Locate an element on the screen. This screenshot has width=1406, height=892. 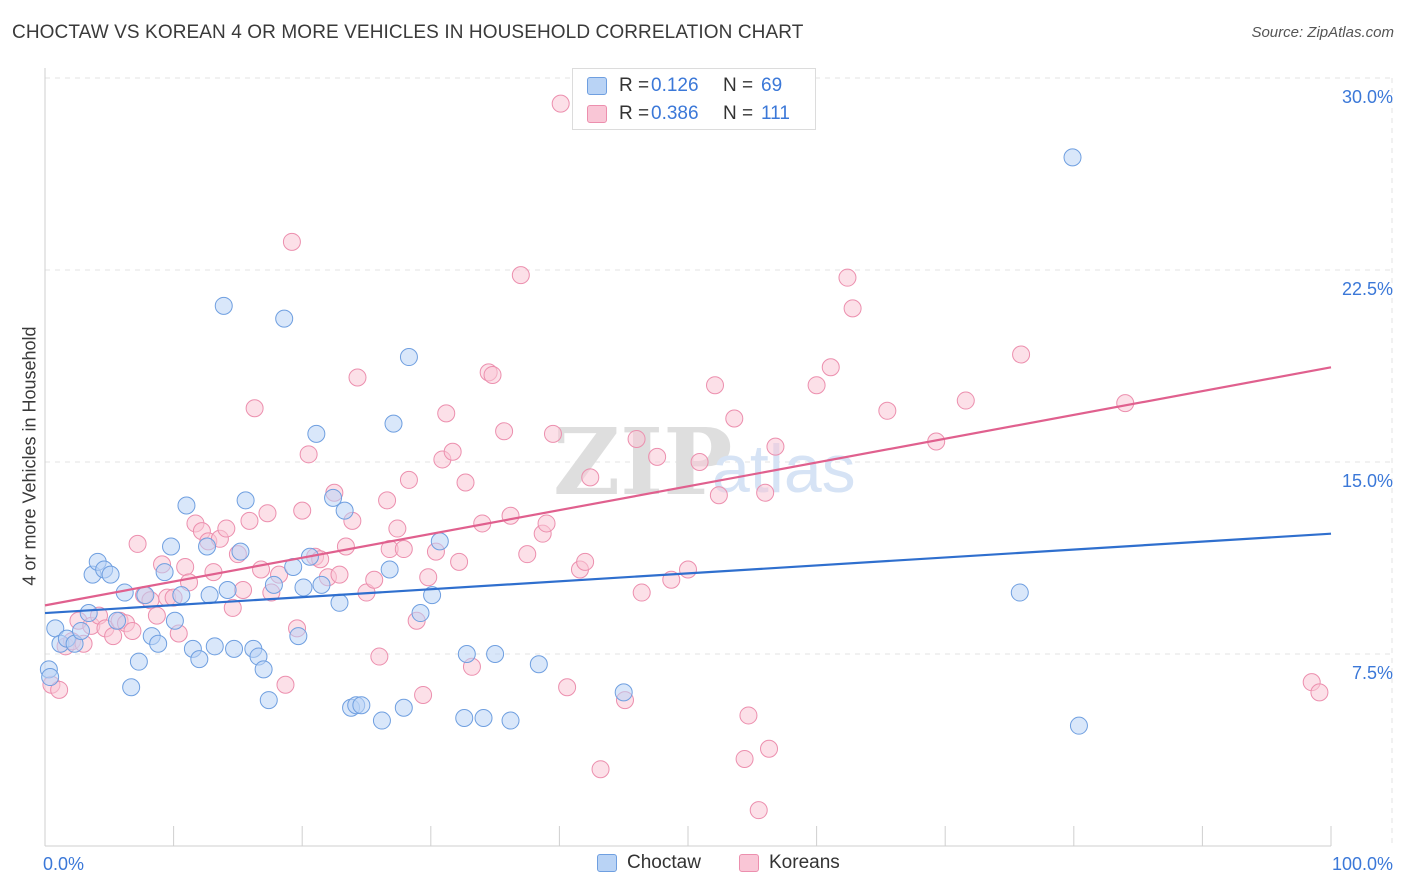
koreans-swatch is located at coordinates (749, 863).